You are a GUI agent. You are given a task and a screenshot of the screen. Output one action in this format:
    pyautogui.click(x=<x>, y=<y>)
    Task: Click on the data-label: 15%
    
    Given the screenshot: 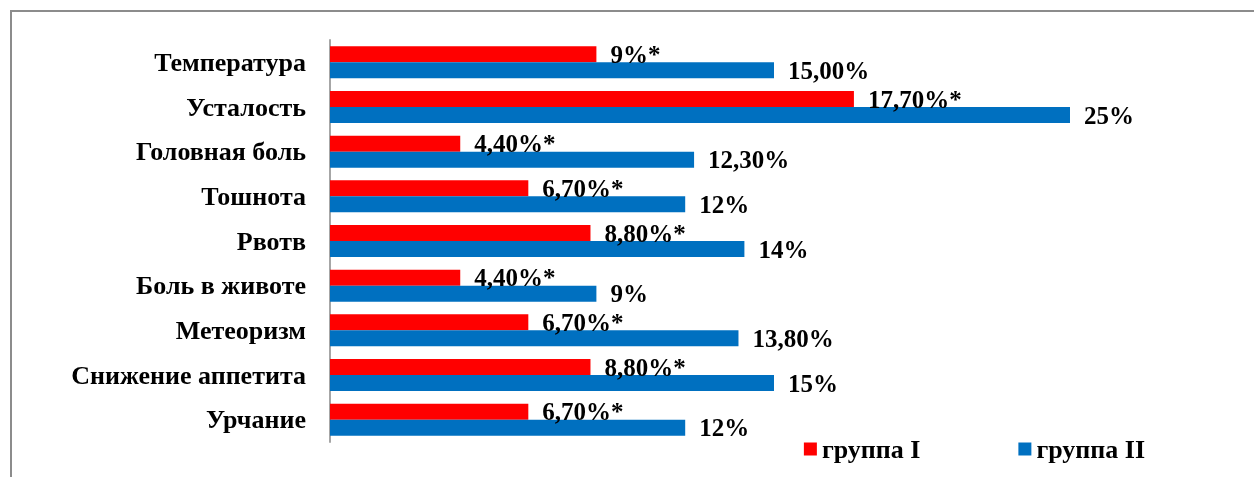 What is the action you would take?
    pyautogui.click(x=813, y=383)
    